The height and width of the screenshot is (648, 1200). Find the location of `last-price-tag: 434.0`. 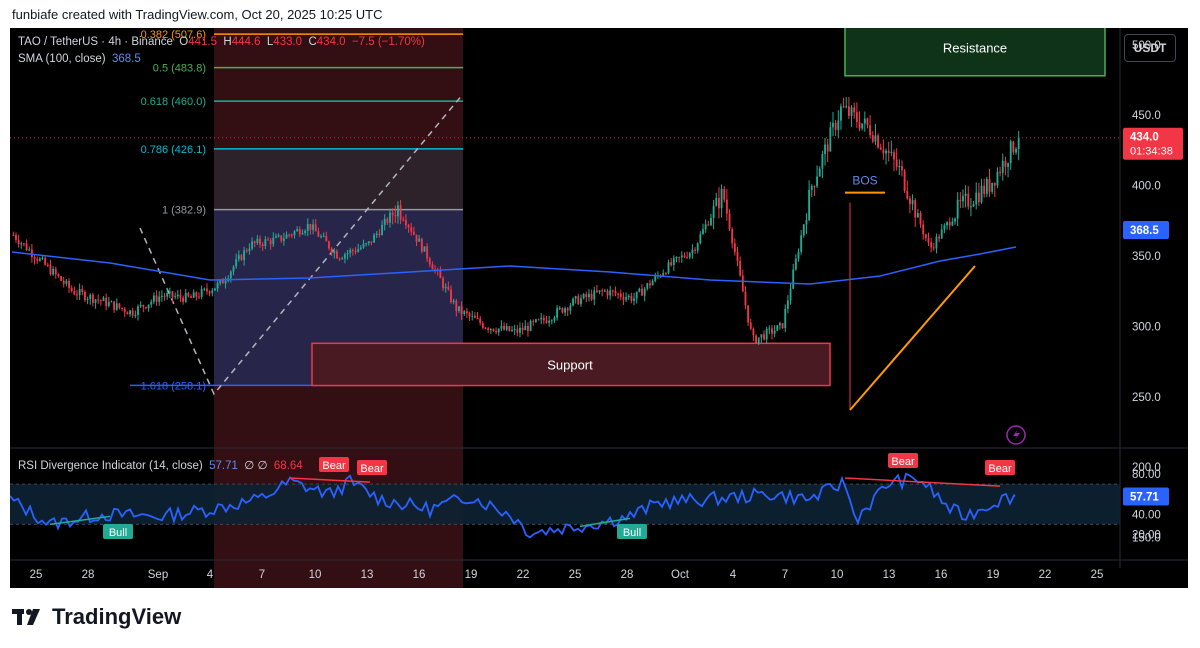

last-price-tag: 434.0 is located at coordinates (1144, 138).